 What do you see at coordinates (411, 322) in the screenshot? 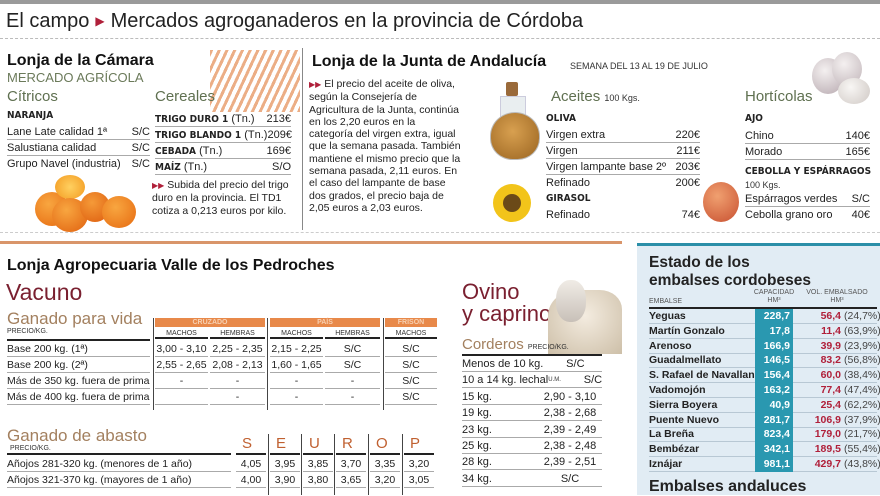
I see `group-header: FRISON` at bounding box center [411, 322].